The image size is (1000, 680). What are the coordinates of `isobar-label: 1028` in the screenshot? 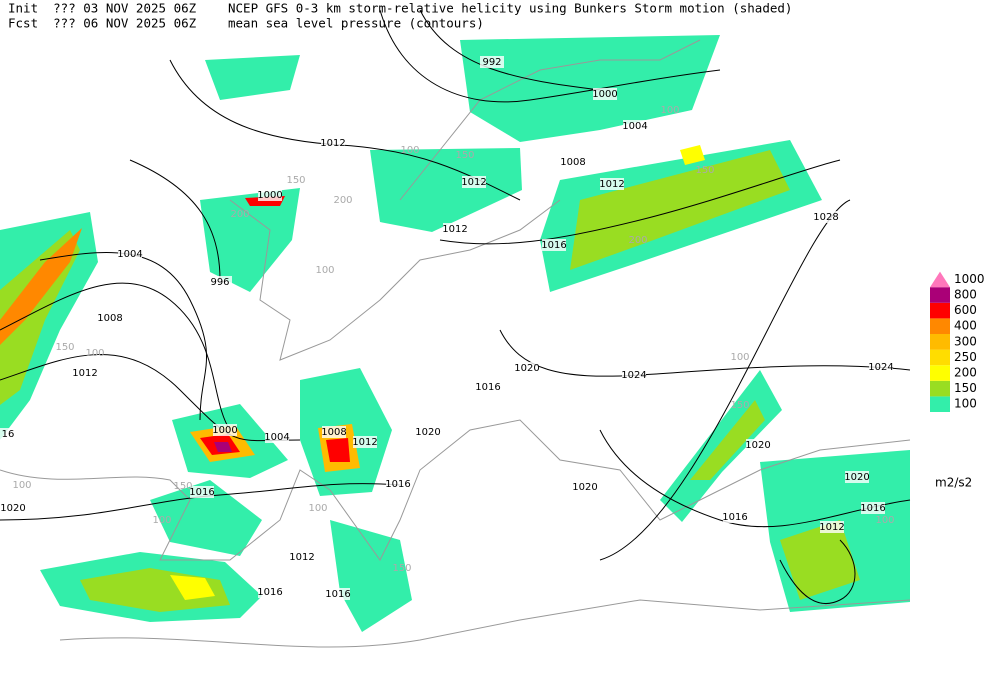 It's located at (825, 217).